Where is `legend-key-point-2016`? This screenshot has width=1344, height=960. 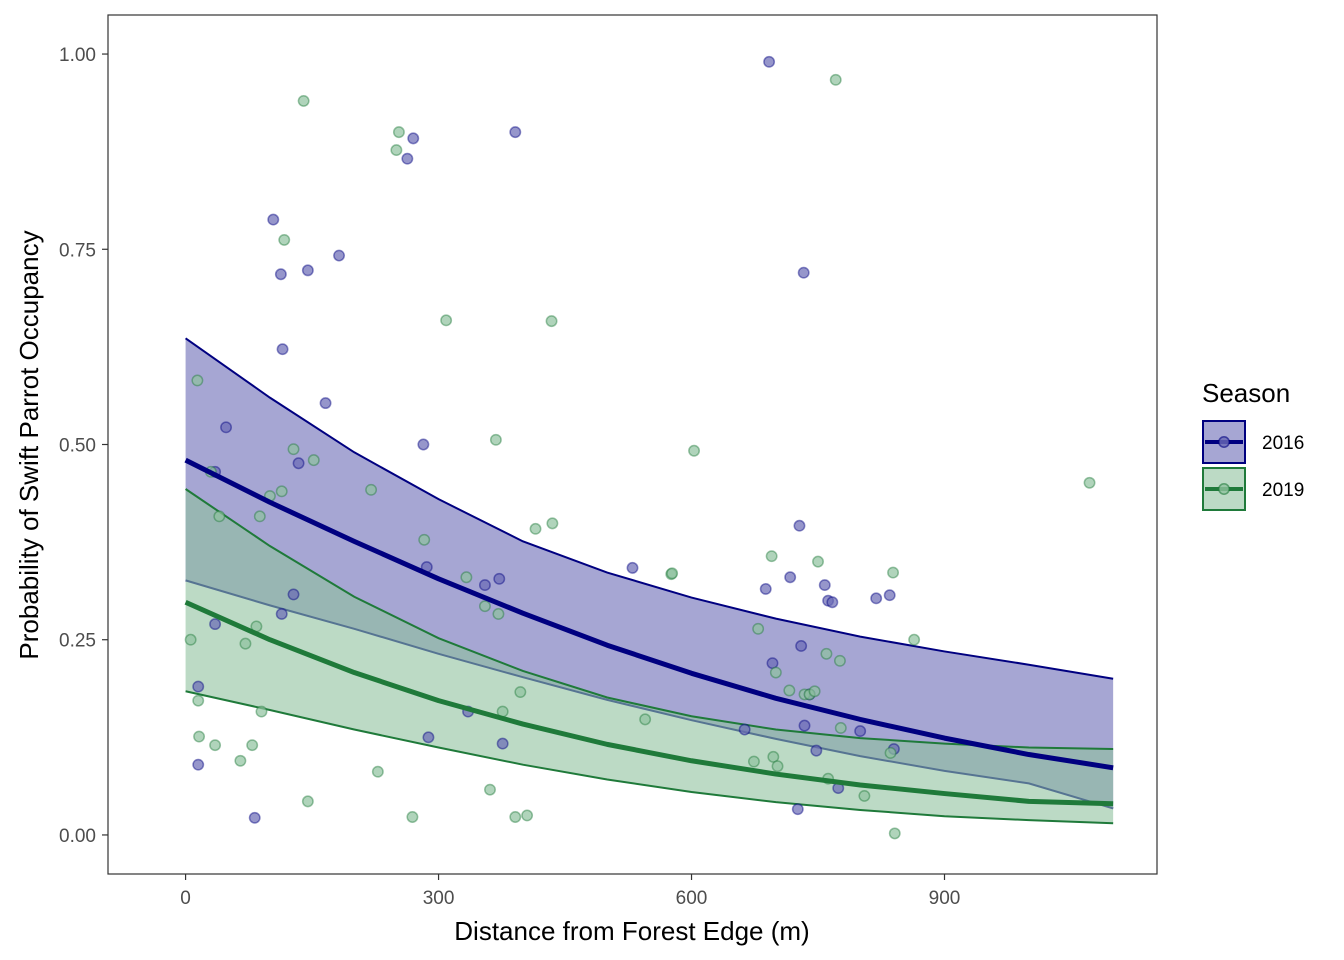 legend-key-point-2016 is located at coordinates (1224, 442).